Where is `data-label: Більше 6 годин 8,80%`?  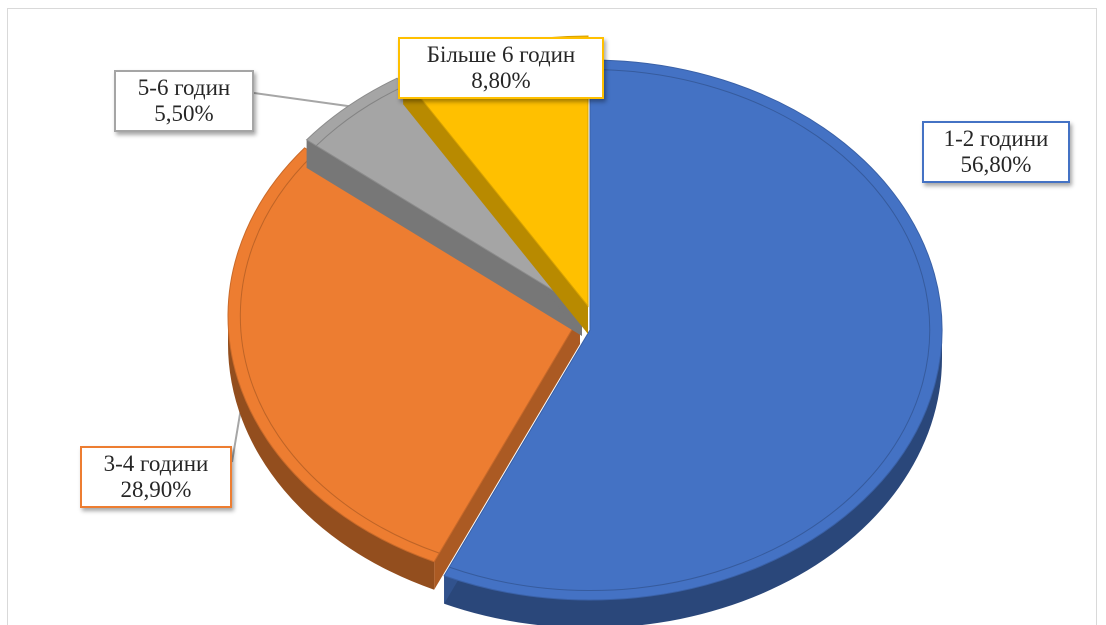
data-label: Більше 6 годин 8,80% is located at coordinates (501, 68).